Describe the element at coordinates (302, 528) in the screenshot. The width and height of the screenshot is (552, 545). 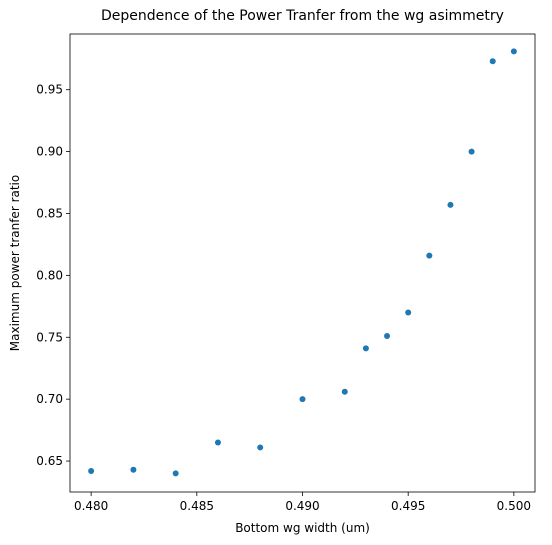
I see `x-axis-label: Bottom wg width (um)` at that location.